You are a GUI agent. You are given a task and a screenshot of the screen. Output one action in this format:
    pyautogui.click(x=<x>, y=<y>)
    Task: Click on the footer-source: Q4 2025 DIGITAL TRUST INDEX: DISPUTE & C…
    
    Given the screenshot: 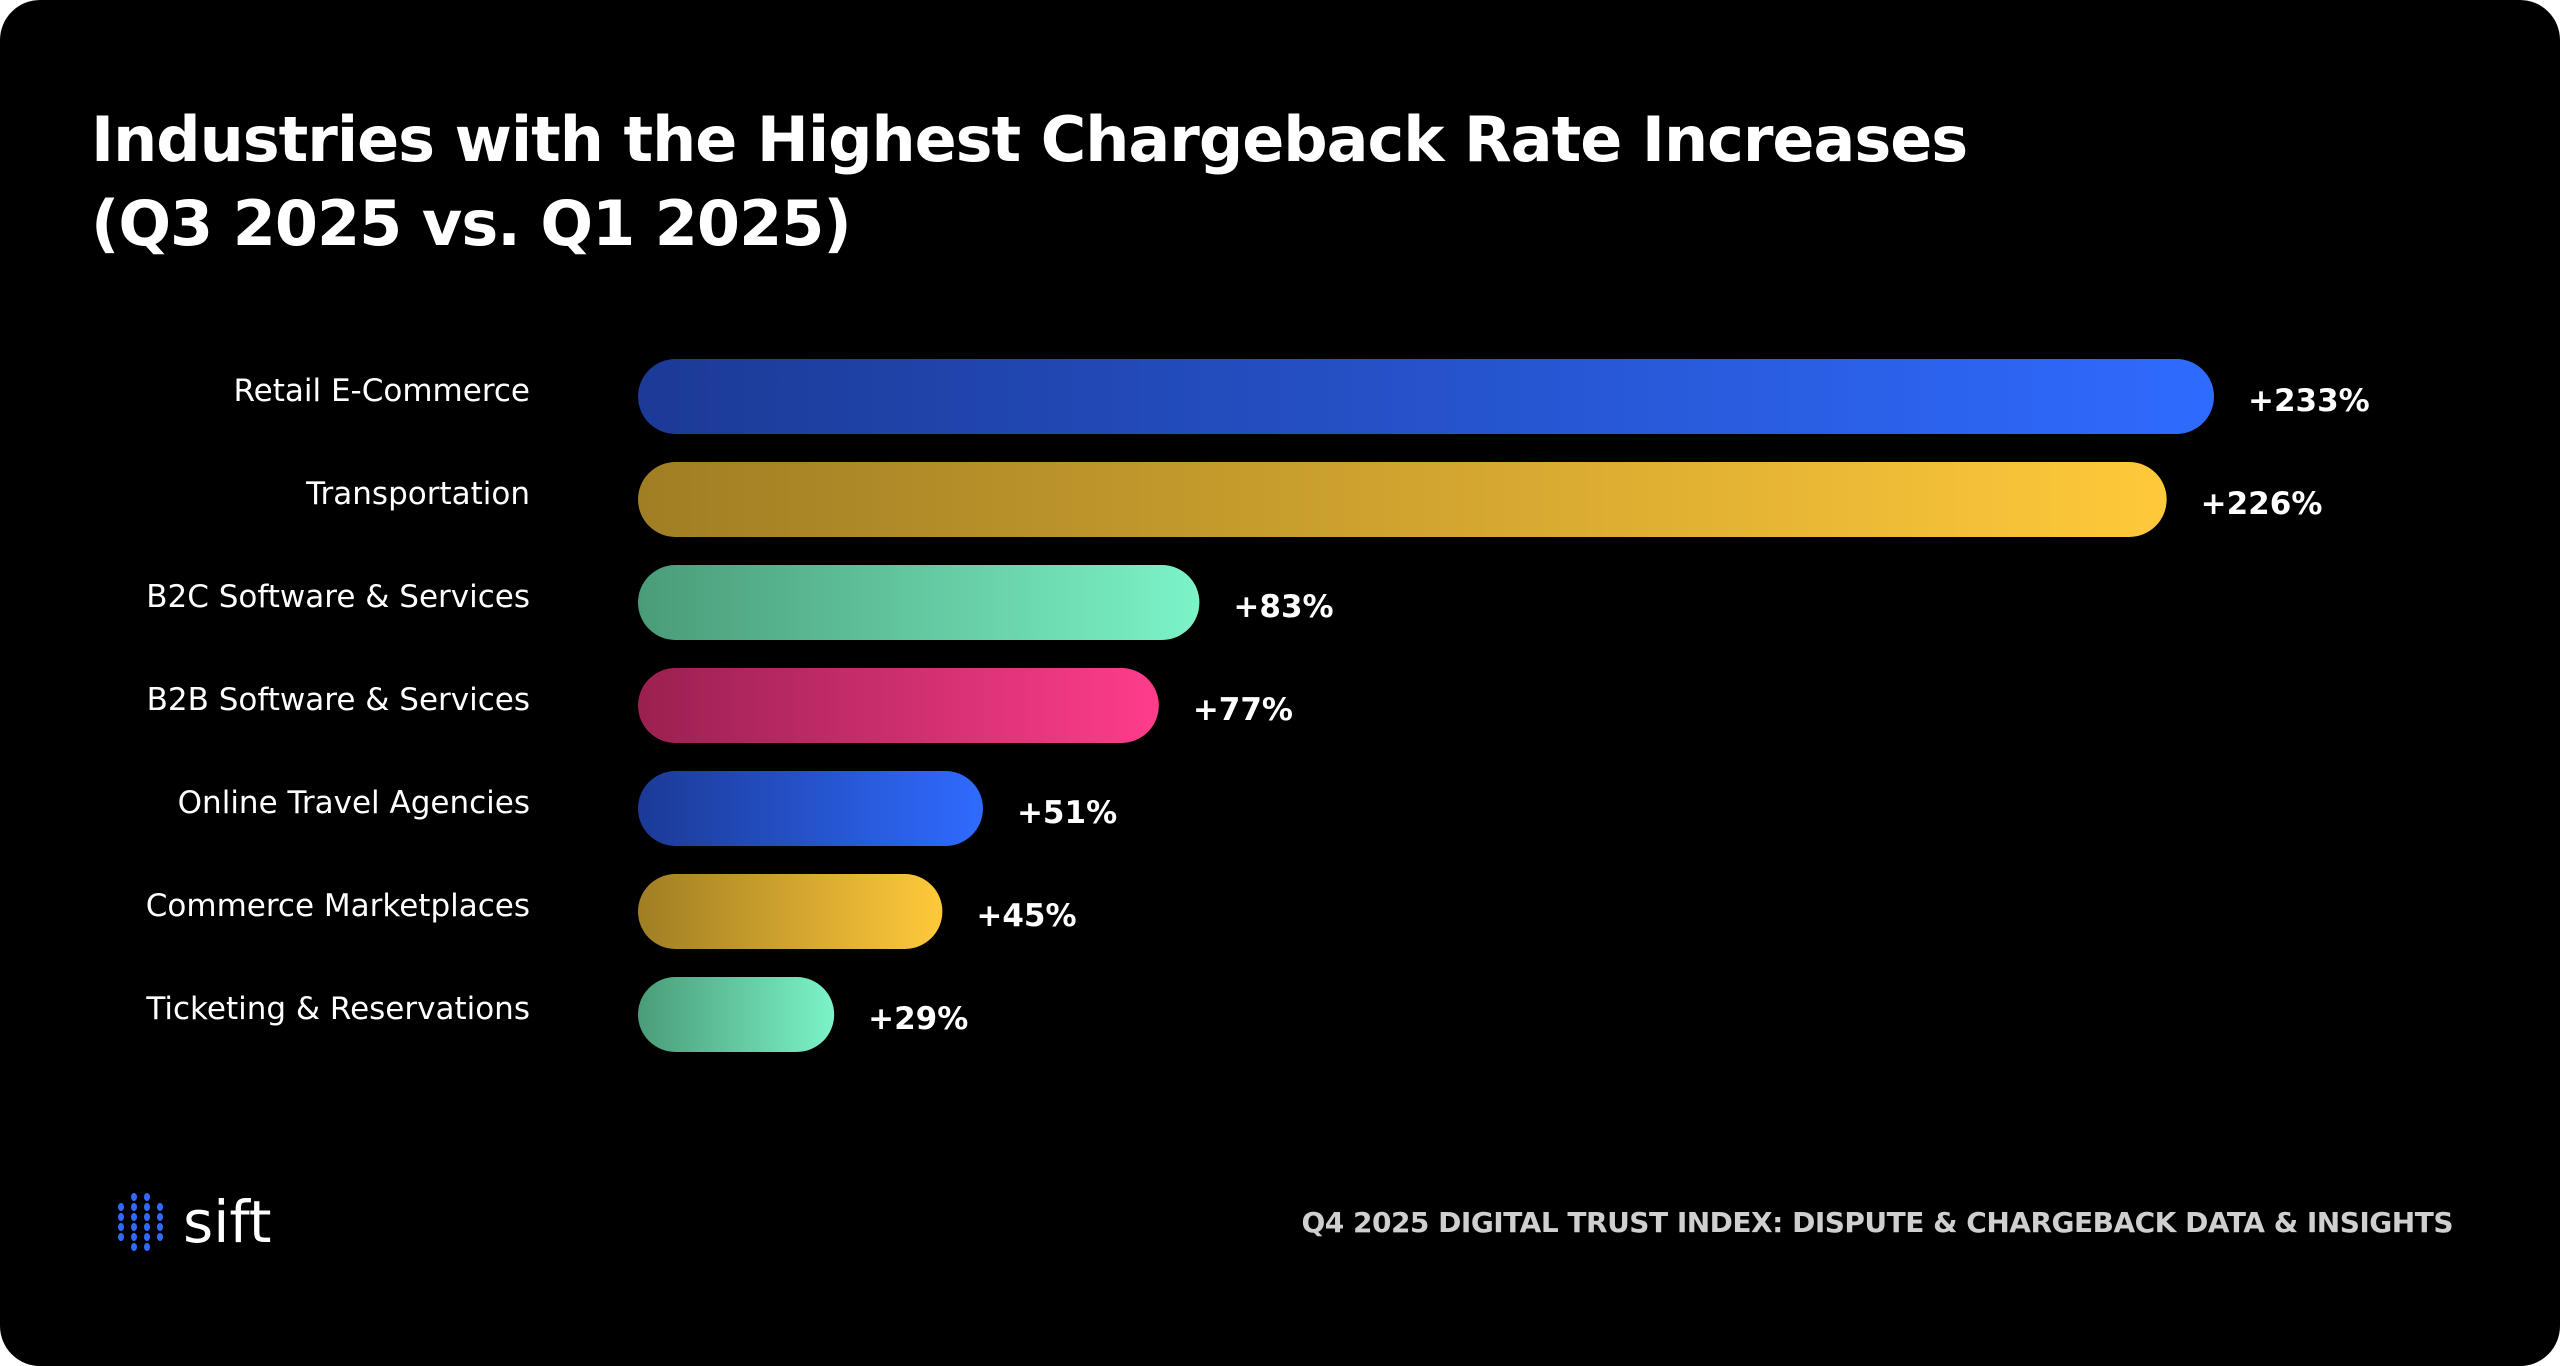 What is the action you would take?
    pyautogui.click(x=1877, y=1222)
    